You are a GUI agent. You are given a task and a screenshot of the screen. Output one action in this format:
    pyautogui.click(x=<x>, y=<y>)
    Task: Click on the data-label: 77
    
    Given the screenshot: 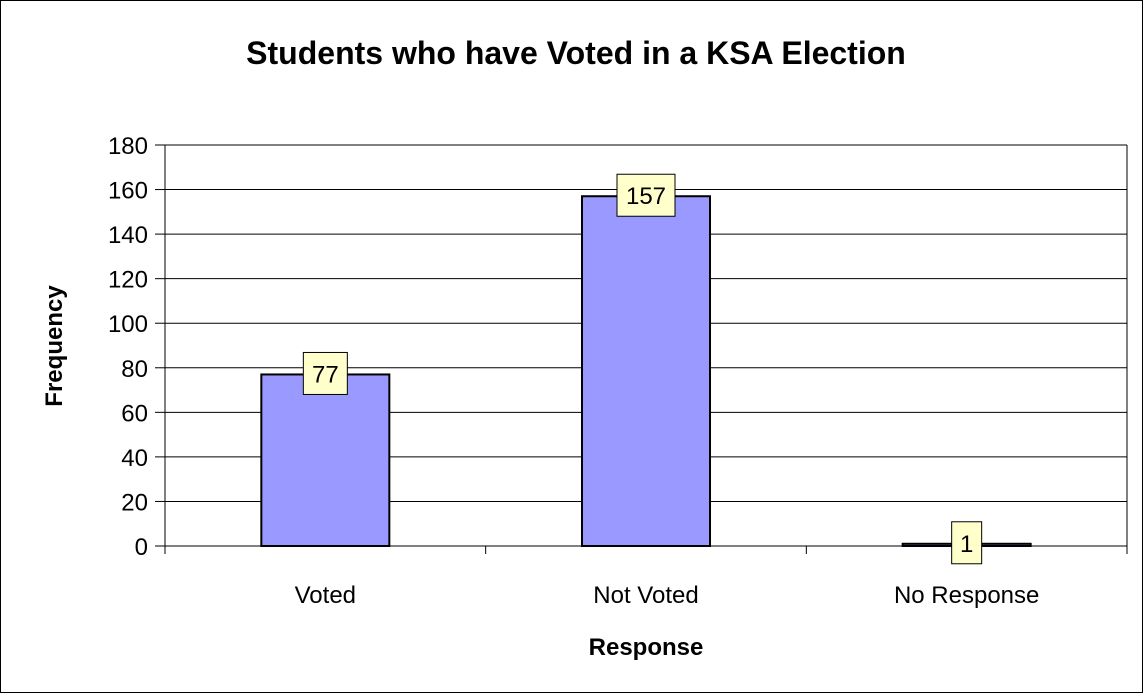 What is the action you would take?
    pyautogui.click(x=325, y=374)
    